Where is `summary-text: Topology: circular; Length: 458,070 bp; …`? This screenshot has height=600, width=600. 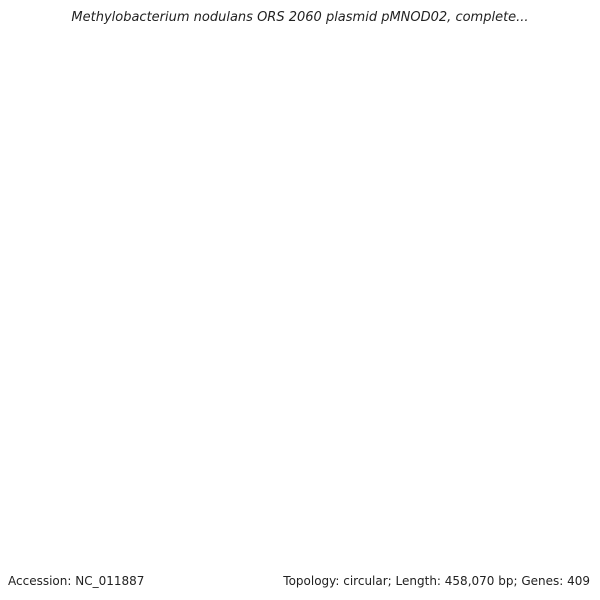 summary-text: Topology: circular; Length: 458,070 bp; … is located at coordinates (436, 581).